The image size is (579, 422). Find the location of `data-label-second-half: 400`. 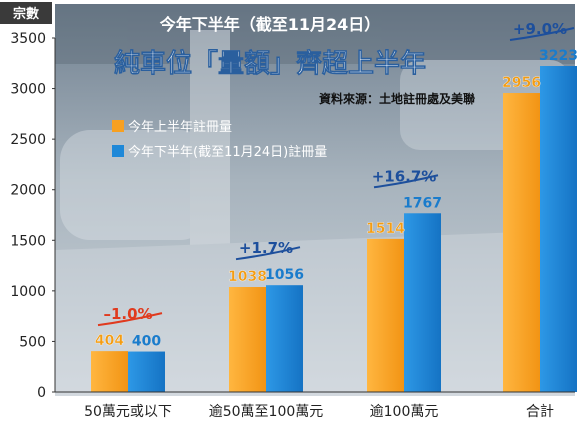

data-label-second-half: 400 is located at coordinates (146, 342).